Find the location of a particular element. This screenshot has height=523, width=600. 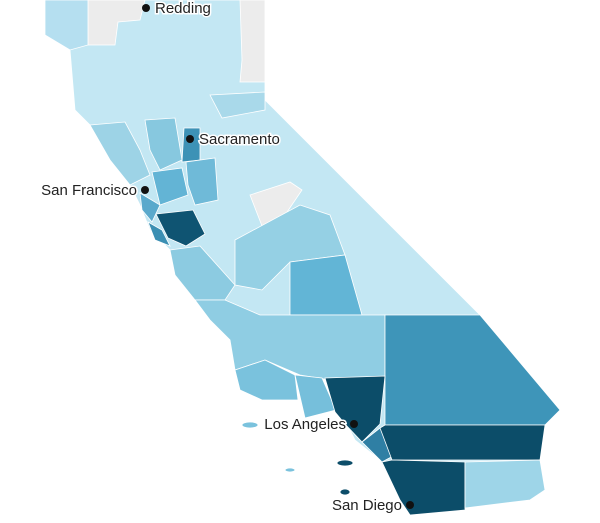

county-sacramento is located at coordinates (191, 145).